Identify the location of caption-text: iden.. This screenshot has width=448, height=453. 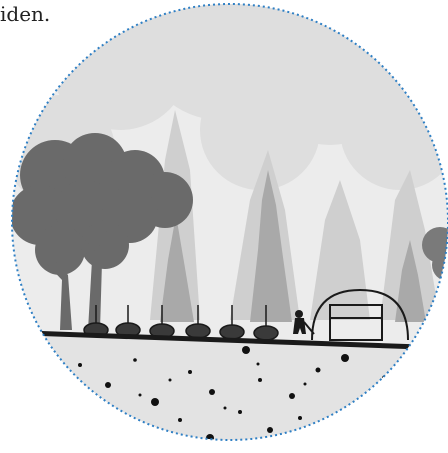
(25, 14).